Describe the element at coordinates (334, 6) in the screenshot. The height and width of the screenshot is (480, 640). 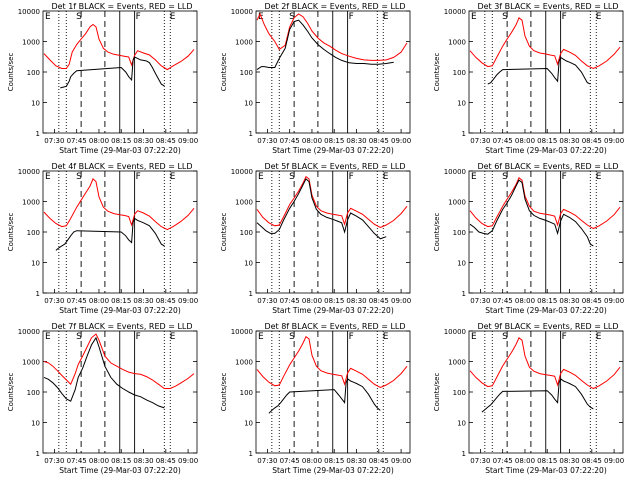
I see `chart-title: Det 2f BLACK = Events, RED = LLD` at that location.